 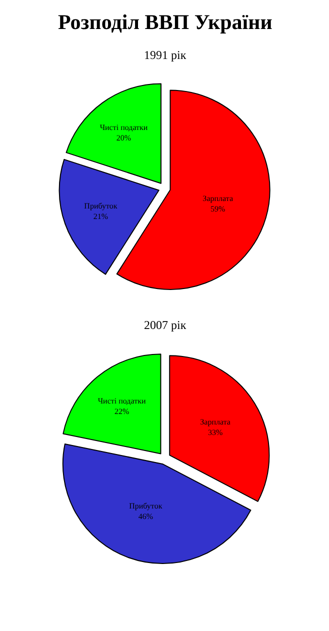 What do you see at coordinates (218, 209) in the screenshot?
I see `data-label: 59%` at bounding box center [218, 209].